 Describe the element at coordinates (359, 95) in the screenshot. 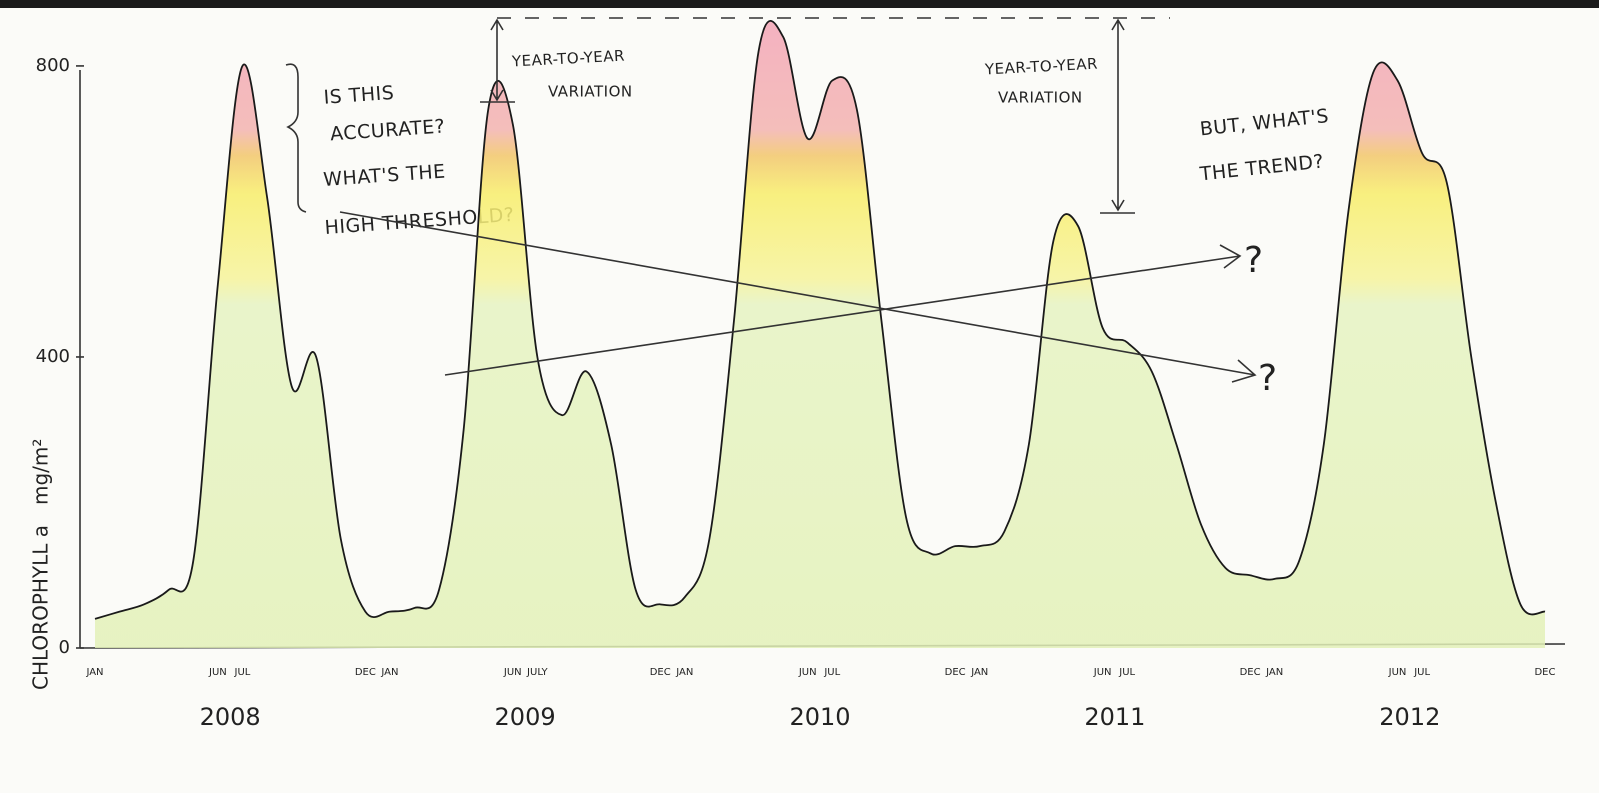

I see `annotation-line: IS THIS` at that location.